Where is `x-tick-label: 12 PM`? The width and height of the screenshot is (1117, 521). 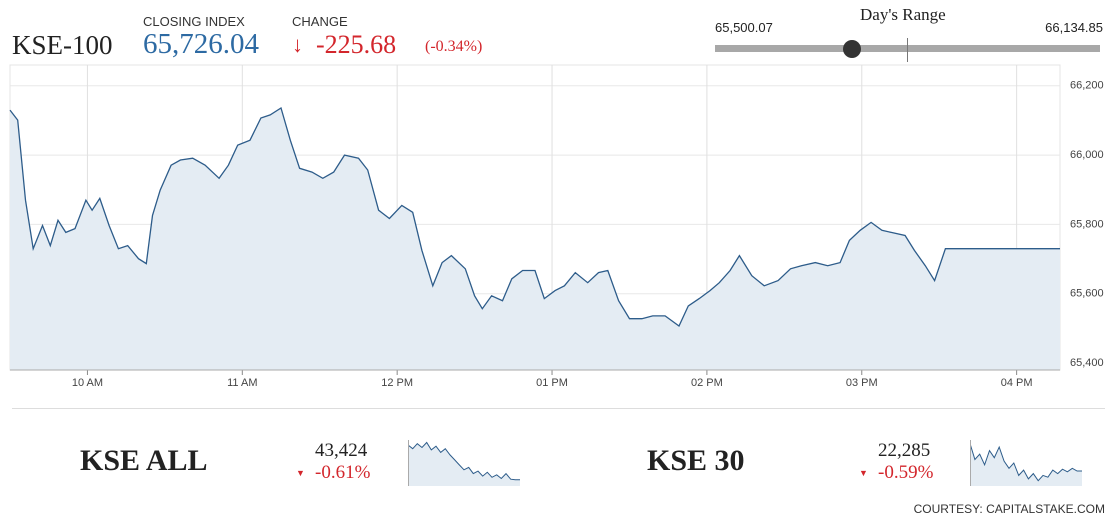 x-tick-label: 12 PM is located at coordinates (397, 383).